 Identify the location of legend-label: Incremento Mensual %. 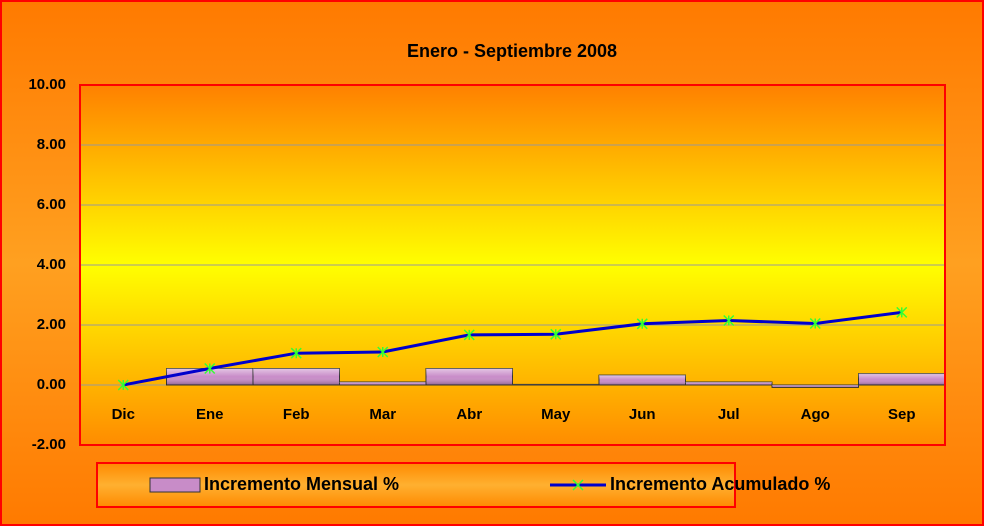
(301, 484).